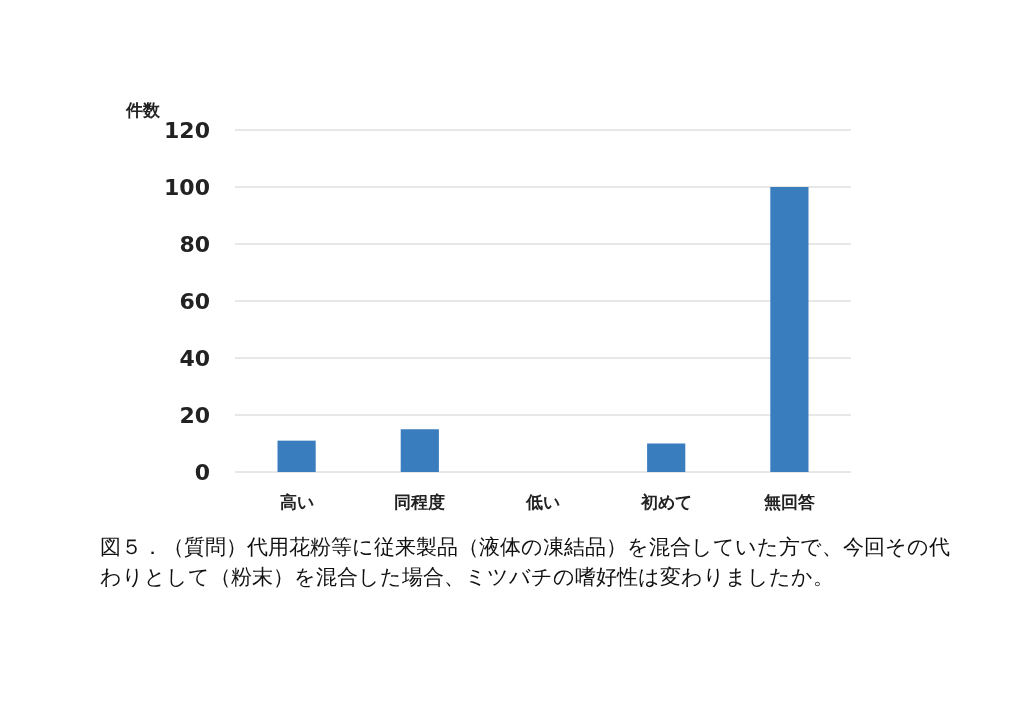  Describe the element at coordinates (525, 562) in the screenshot. I see `caption: 図５．（質問）代用花粉等に従来製品（液体の凍結品）を混合していた方で、今回その代わりとして（粉末）を混合した場合、ミツバチの嗜好性は変わりましたか。` at that location.